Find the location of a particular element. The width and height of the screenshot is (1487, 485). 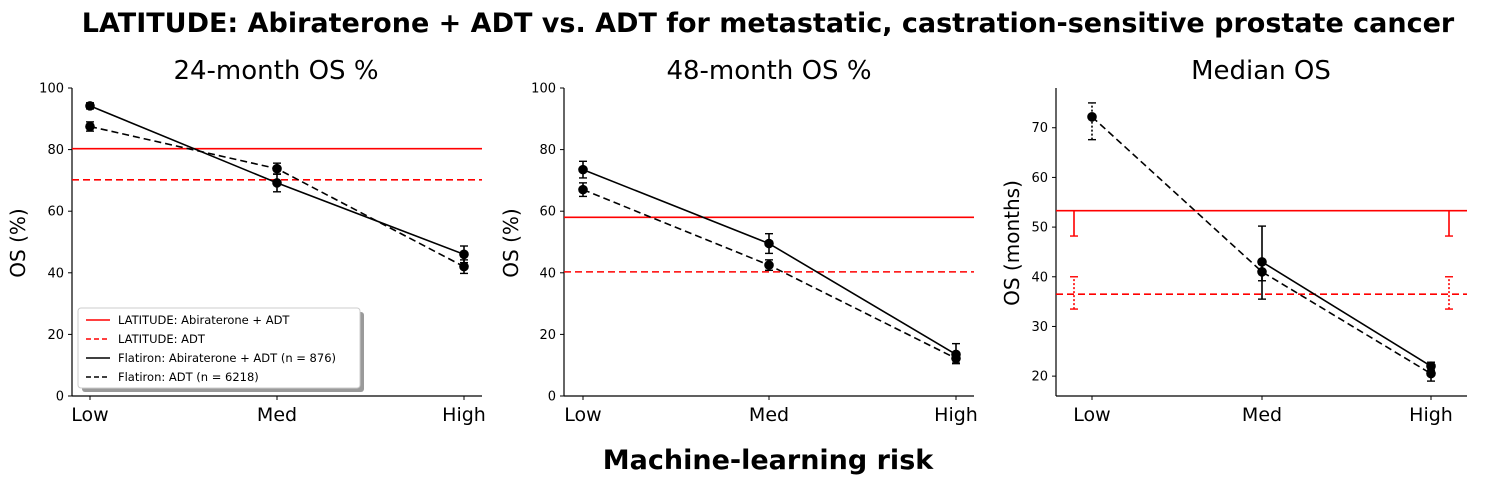

legend-frame is located at coordinates (219, 348).